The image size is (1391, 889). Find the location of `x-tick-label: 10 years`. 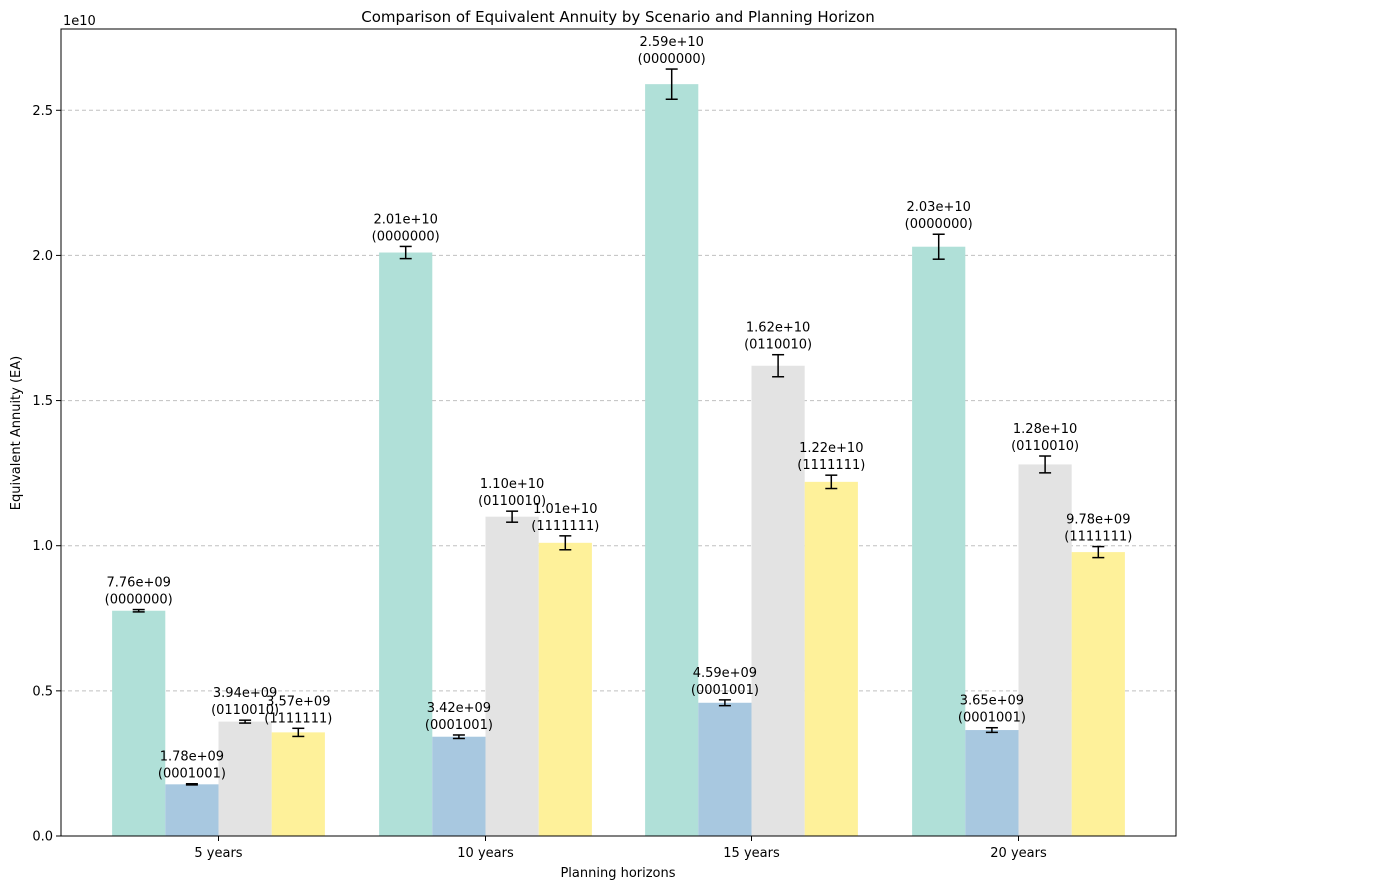

x-tick-label: 10 years is located at coordinates (485, 853).